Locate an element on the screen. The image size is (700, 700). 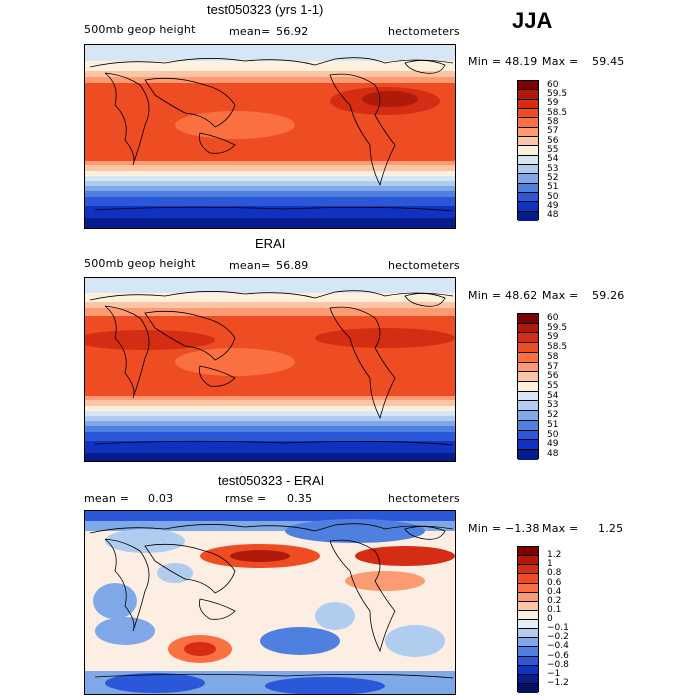
panel1-high-pressure-core is located at coordinates (390, 99).